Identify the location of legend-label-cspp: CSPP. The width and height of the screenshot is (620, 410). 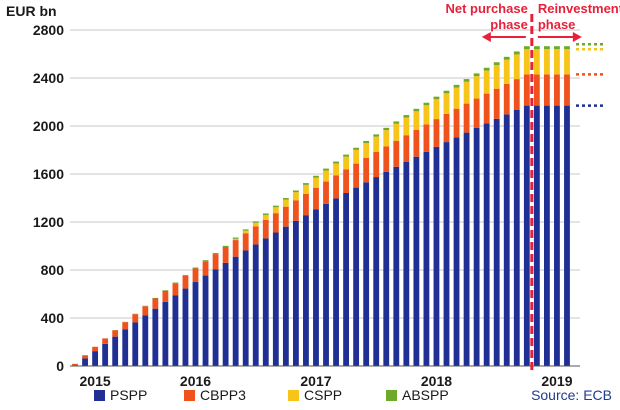
(323, 395).